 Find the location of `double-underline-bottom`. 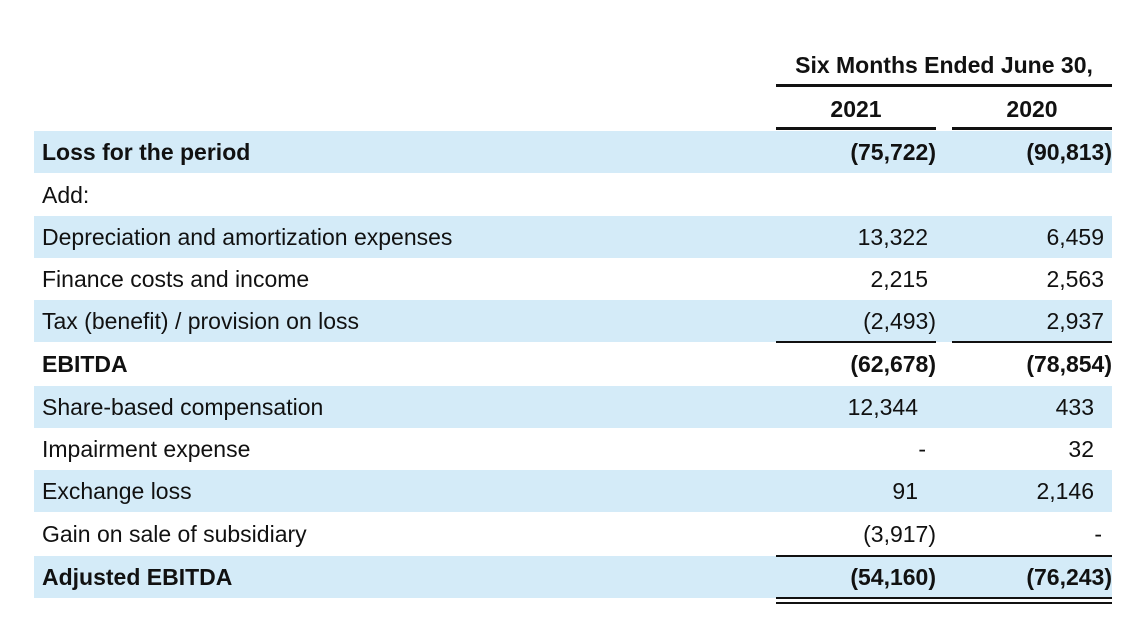

double-underline-bottom is located at coordinates (944, 603).